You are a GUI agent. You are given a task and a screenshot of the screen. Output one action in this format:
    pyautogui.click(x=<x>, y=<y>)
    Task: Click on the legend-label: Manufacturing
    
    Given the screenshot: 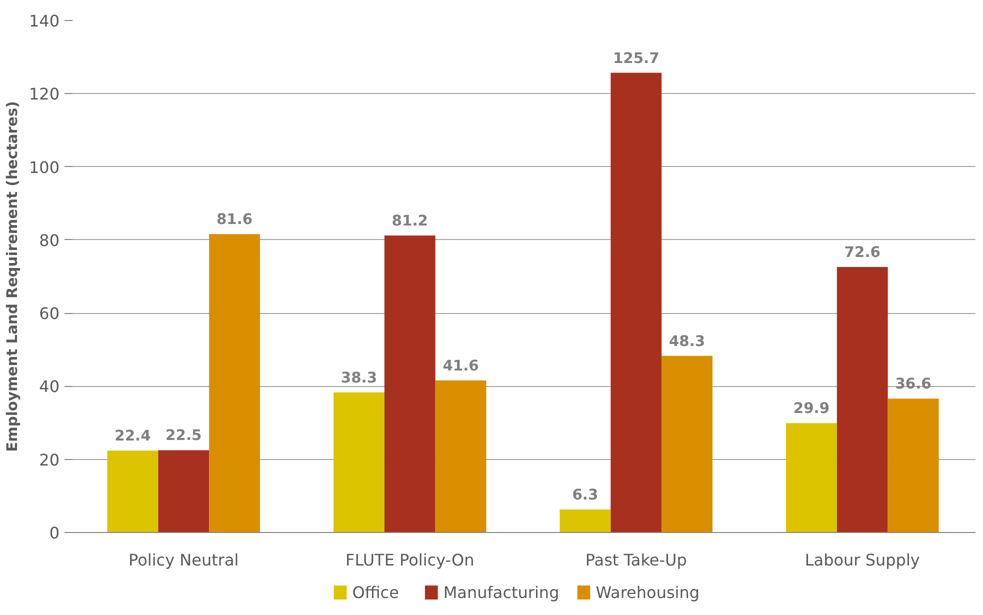 What is the action you would take?
    pyautogui.click(x=501, y=592)
    